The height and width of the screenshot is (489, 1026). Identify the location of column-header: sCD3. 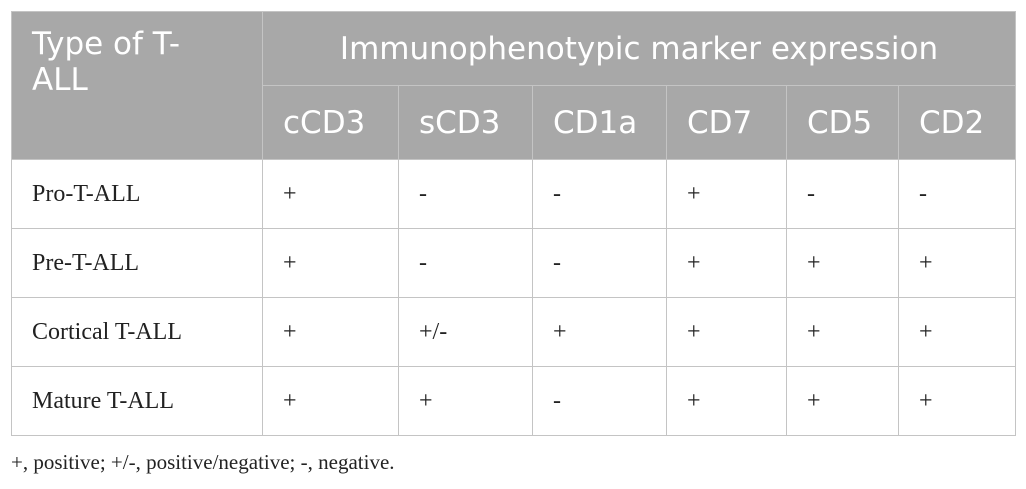
(465, 122).